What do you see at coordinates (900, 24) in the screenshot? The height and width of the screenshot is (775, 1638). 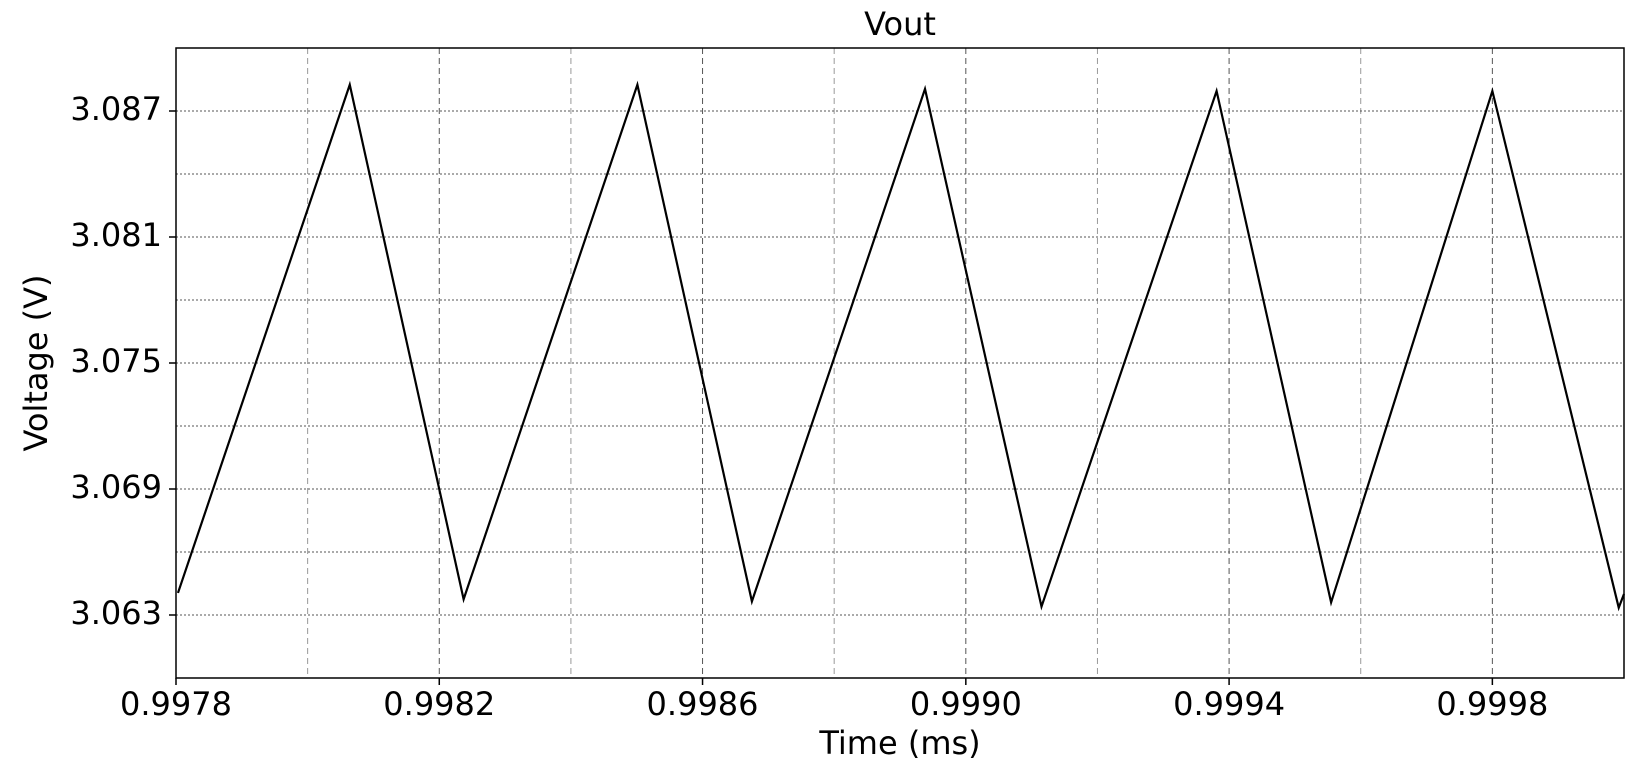 I see `chart-title: Vout` at bounding box center [900, 24].